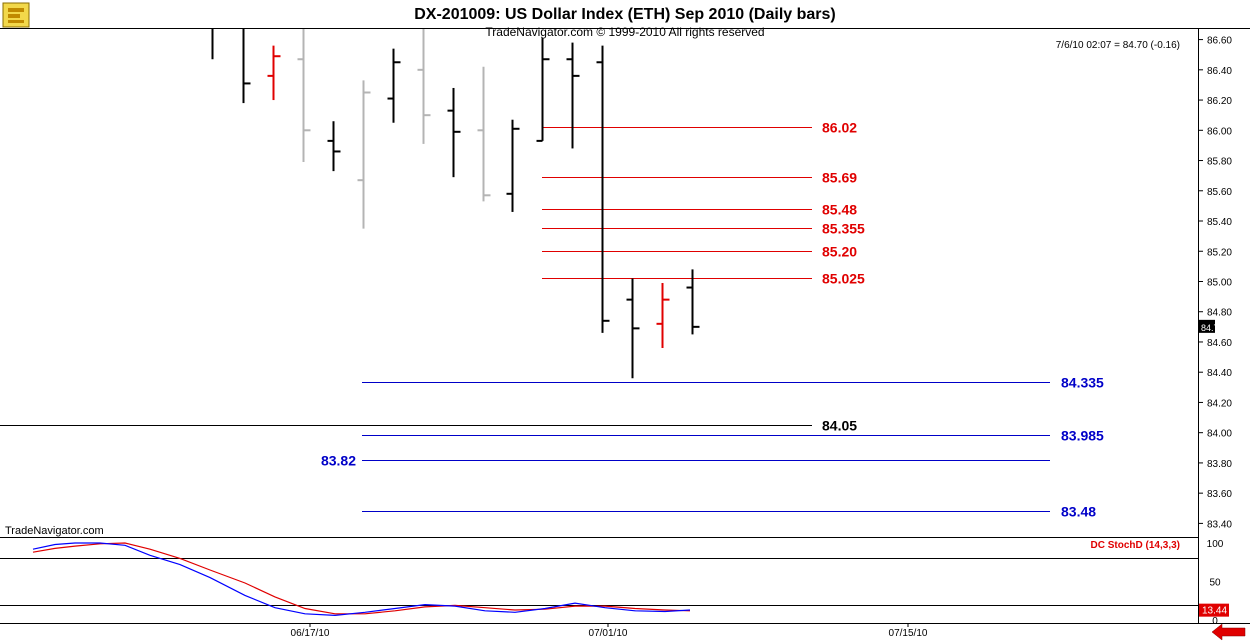 The image size is (1250, 643). I want to click on scroll-left-arrow-icon, so click(1228, 632).